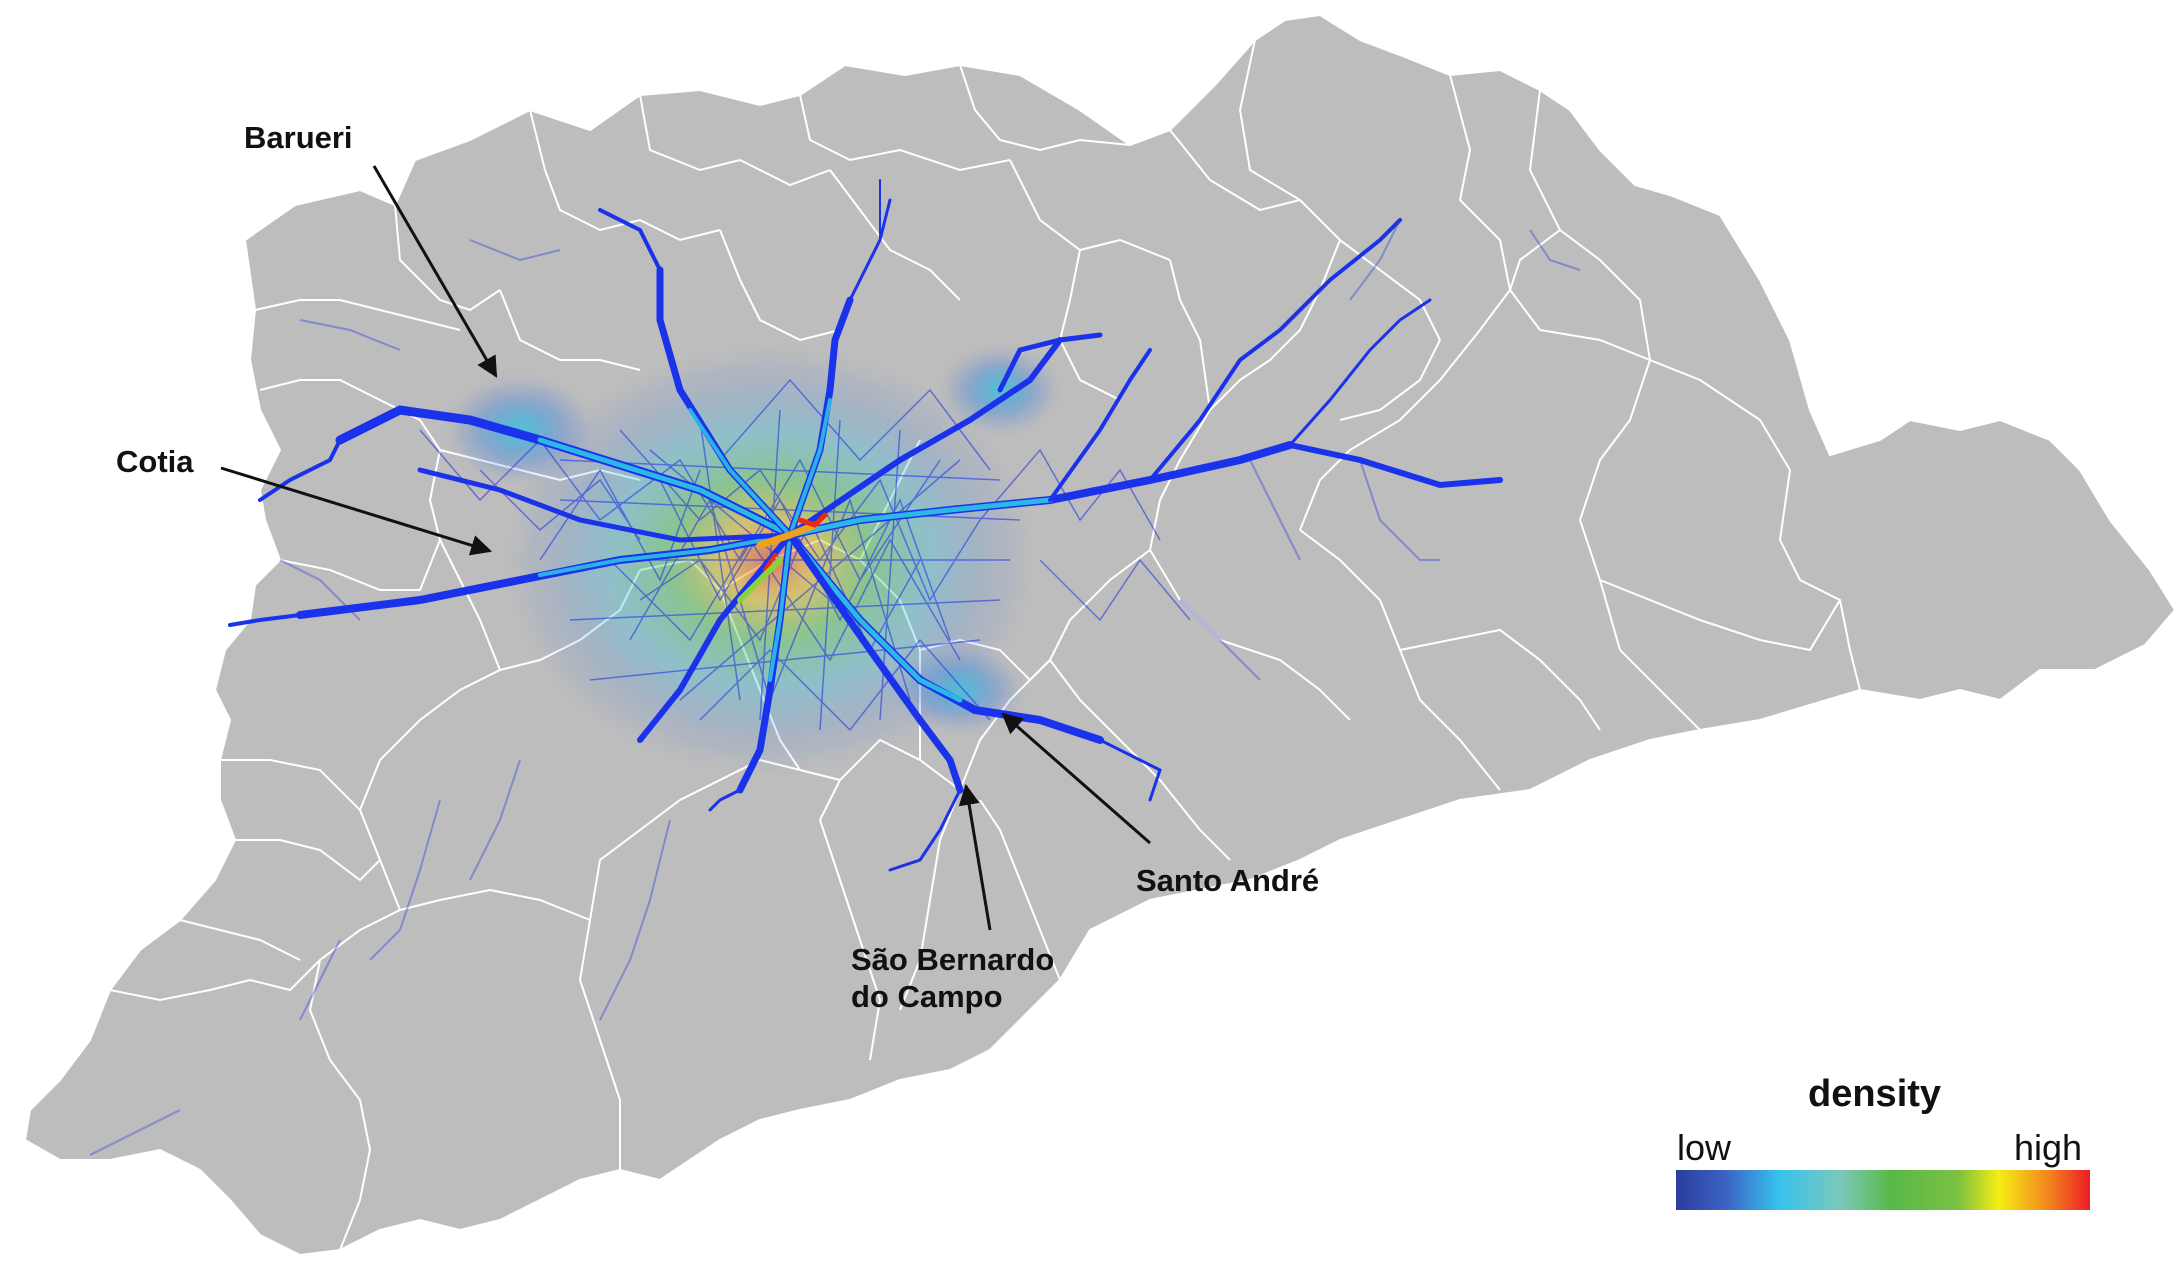  Describe the element at coordinates (356, 511) in the screenshot. I see `cotia-arrow` at that location.